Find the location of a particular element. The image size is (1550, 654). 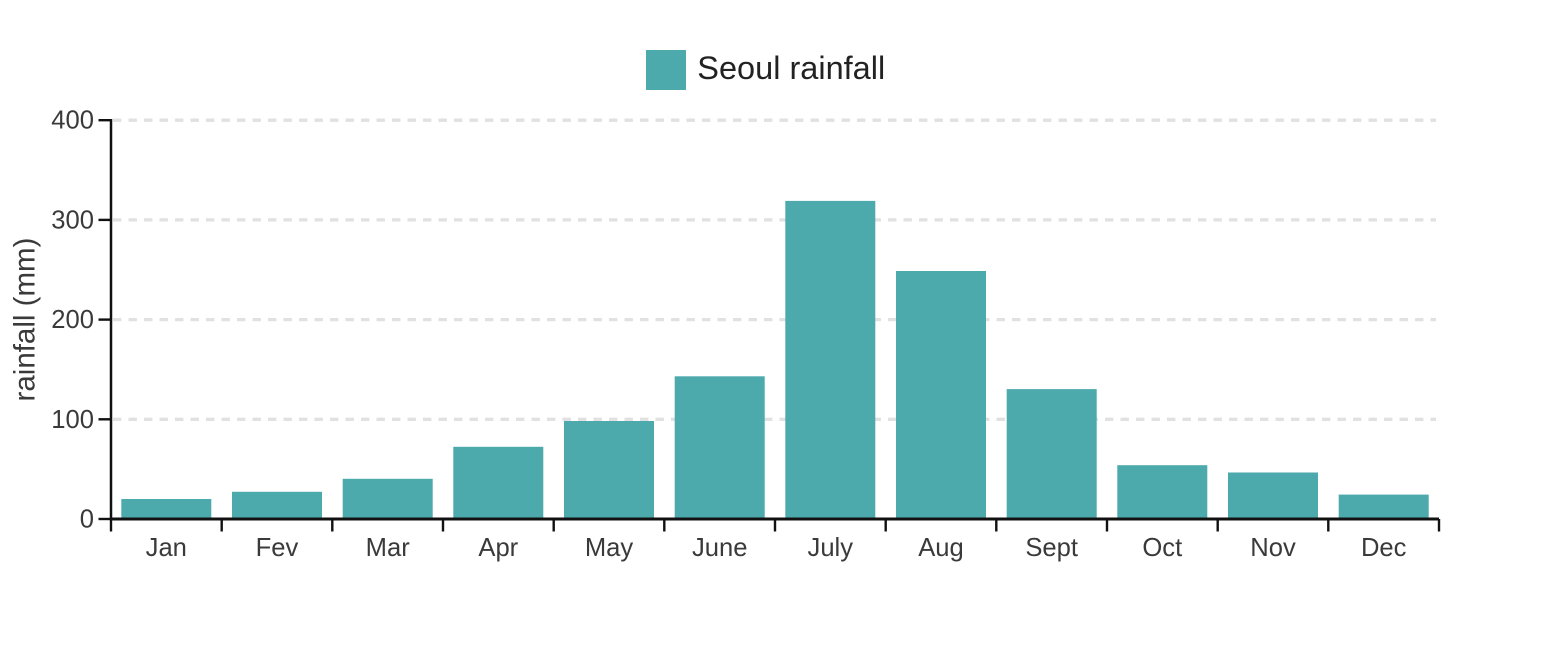

svg-text: May is located at coordinates (609, 548).